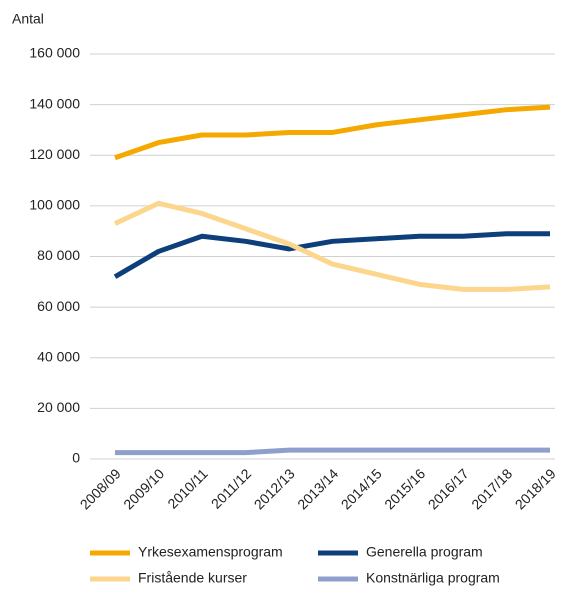 Image resolution: width=568 pixels, height=590 pixels. I want to click on x-tick-label: 2009/10, so click(143, 488).